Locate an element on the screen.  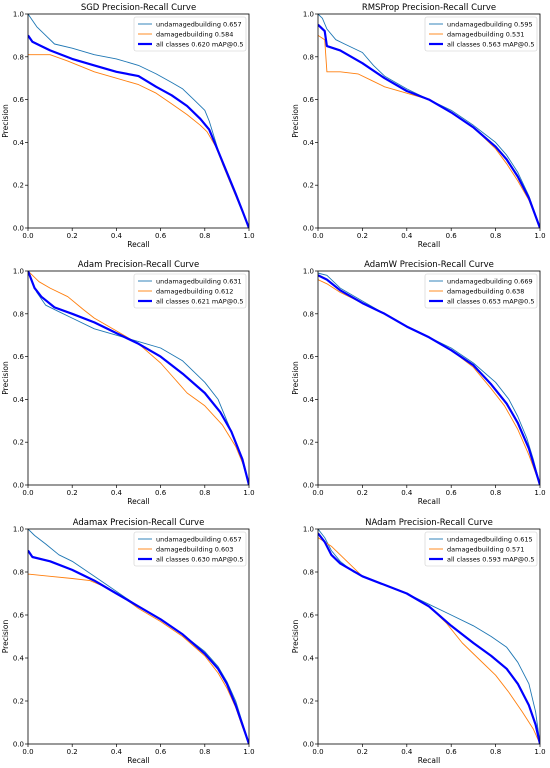
legend-label: all classes 0.621 mAP@0.5 is located at coordinates (199, 302).